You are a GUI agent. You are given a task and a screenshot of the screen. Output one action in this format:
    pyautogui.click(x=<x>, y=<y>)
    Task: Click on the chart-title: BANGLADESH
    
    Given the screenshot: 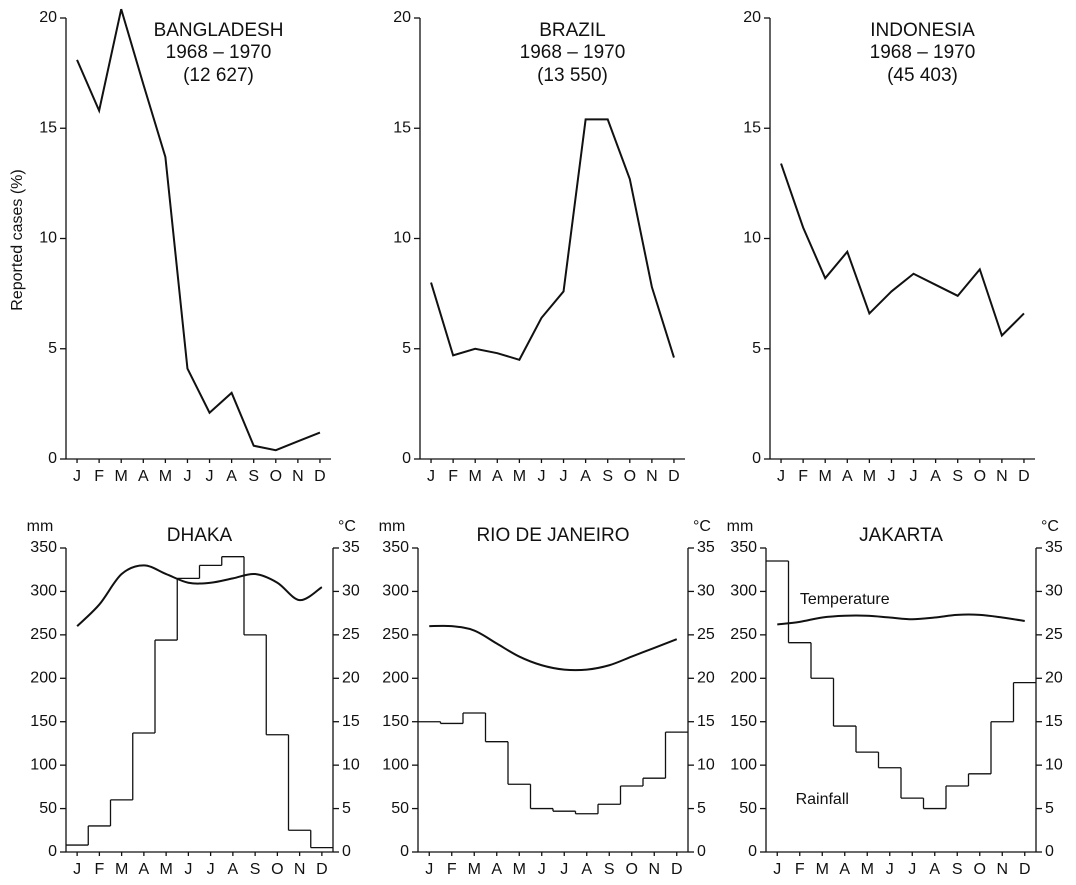 What is the action you would take?
    pyautogui.click(x=219, y=30)
    